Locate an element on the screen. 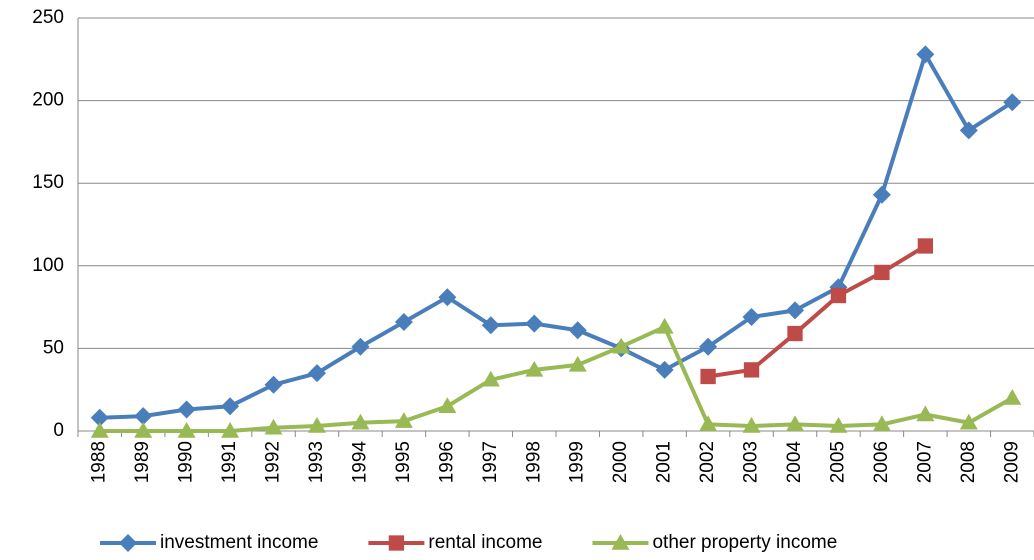 Image resolution: width=1034 pixels, height=560 pixels. y-tick-label: 150 is located at coordinates (48, 182).